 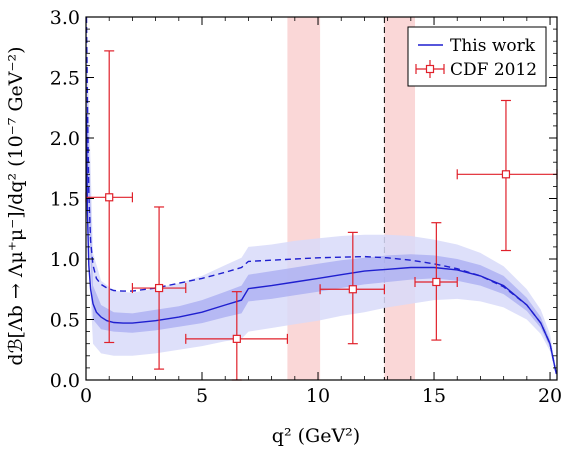 What do you see at coordinates (65, 18) in the screenshot?
I see `y-tick-label: 3.0` at bounding box center [65, 18].